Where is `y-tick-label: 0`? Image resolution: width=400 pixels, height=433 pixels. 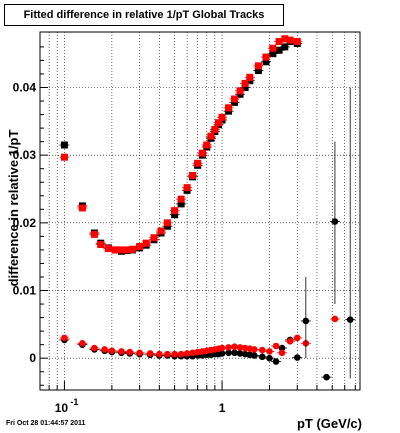 y-tick-label: 0 is located at coordinates (32, 358).